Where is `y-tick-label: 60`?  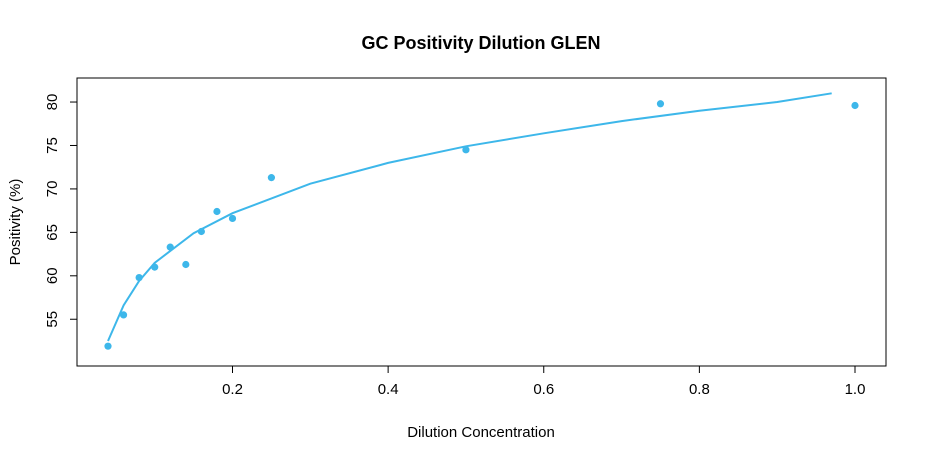 y-tick-label: 60 is located at coordinates (52, 275).